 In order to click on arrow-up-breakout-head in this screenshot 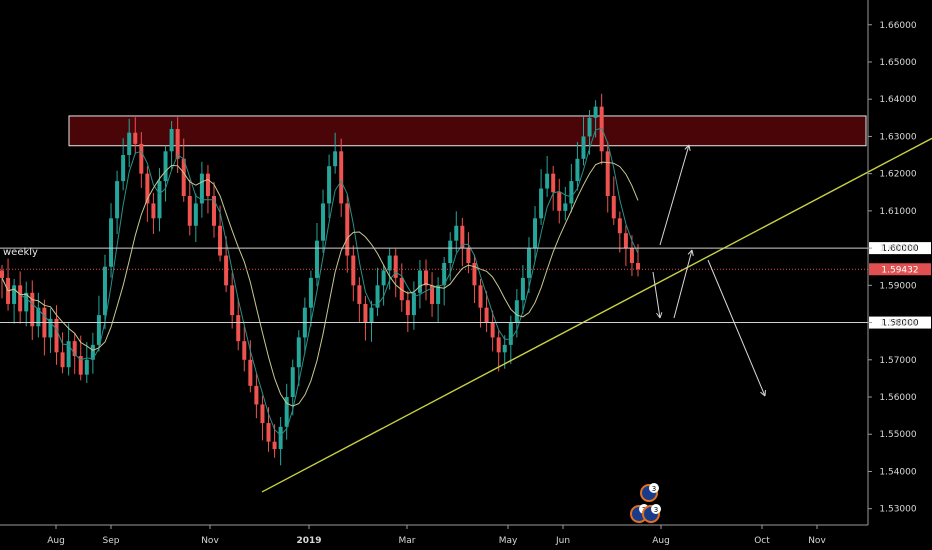, I will do `click(687, 147)`.